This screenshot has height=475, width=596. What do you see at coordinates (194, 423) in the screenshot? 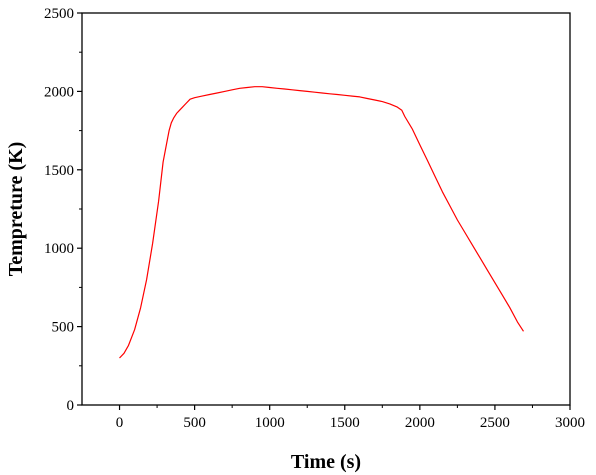
I see `x-tick-label: 500` at bounding box center [194, 423].